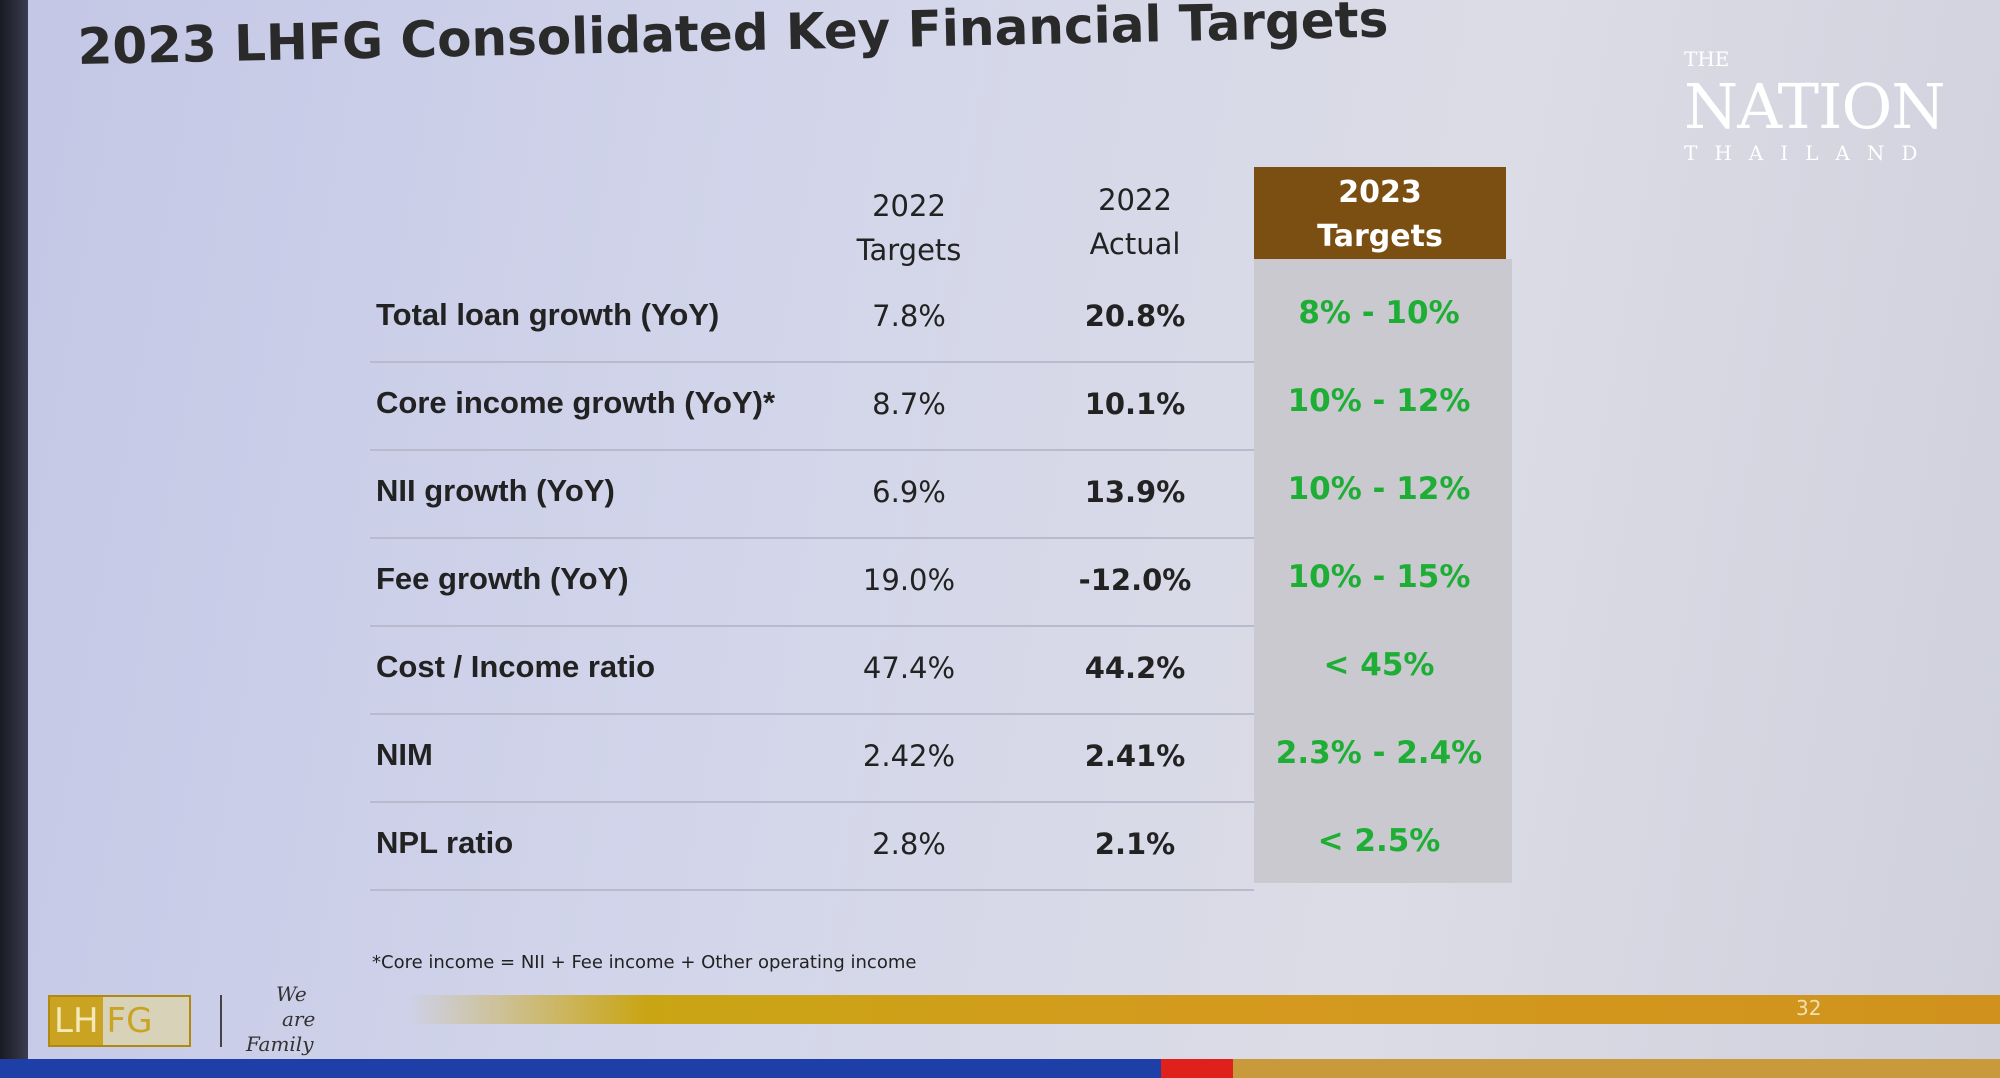 Image resolution: width=2000 pixels, height=1078 pixels. I want to click on row-label: Core income growth (YoY)*, so click(576, 402).